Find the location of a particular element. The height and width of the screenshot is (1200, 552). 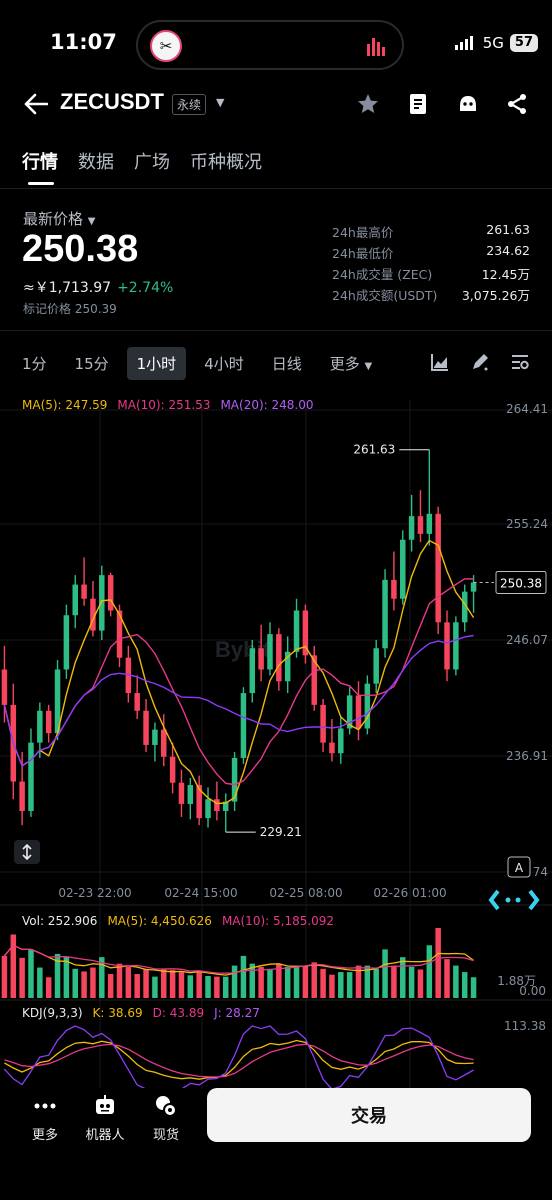

indicator-icon is located at coordinates (440, 362).